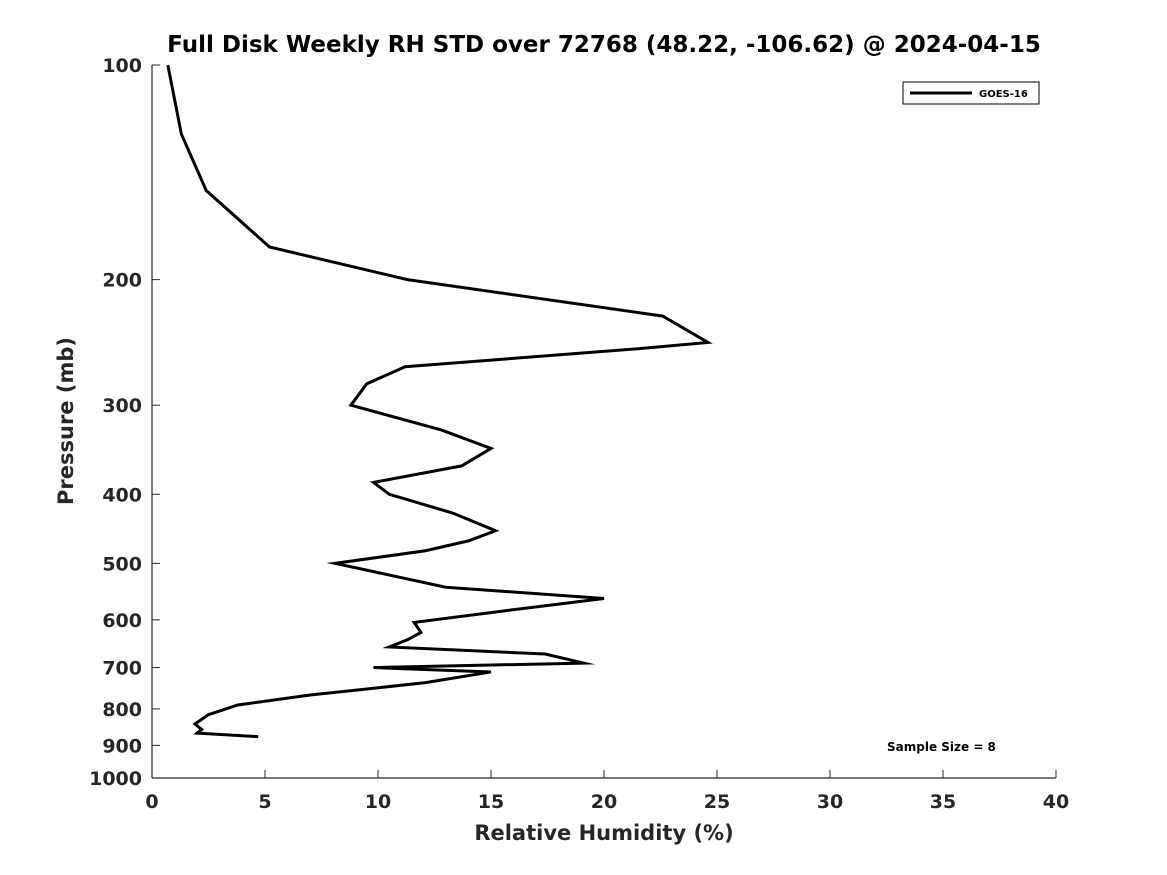 The image size is (1167, 875). What do you see at coordinates (66, 421) in the screenshot?
I see `y-axis-label: Pressure (mb)` at bounding box center [66, 421].